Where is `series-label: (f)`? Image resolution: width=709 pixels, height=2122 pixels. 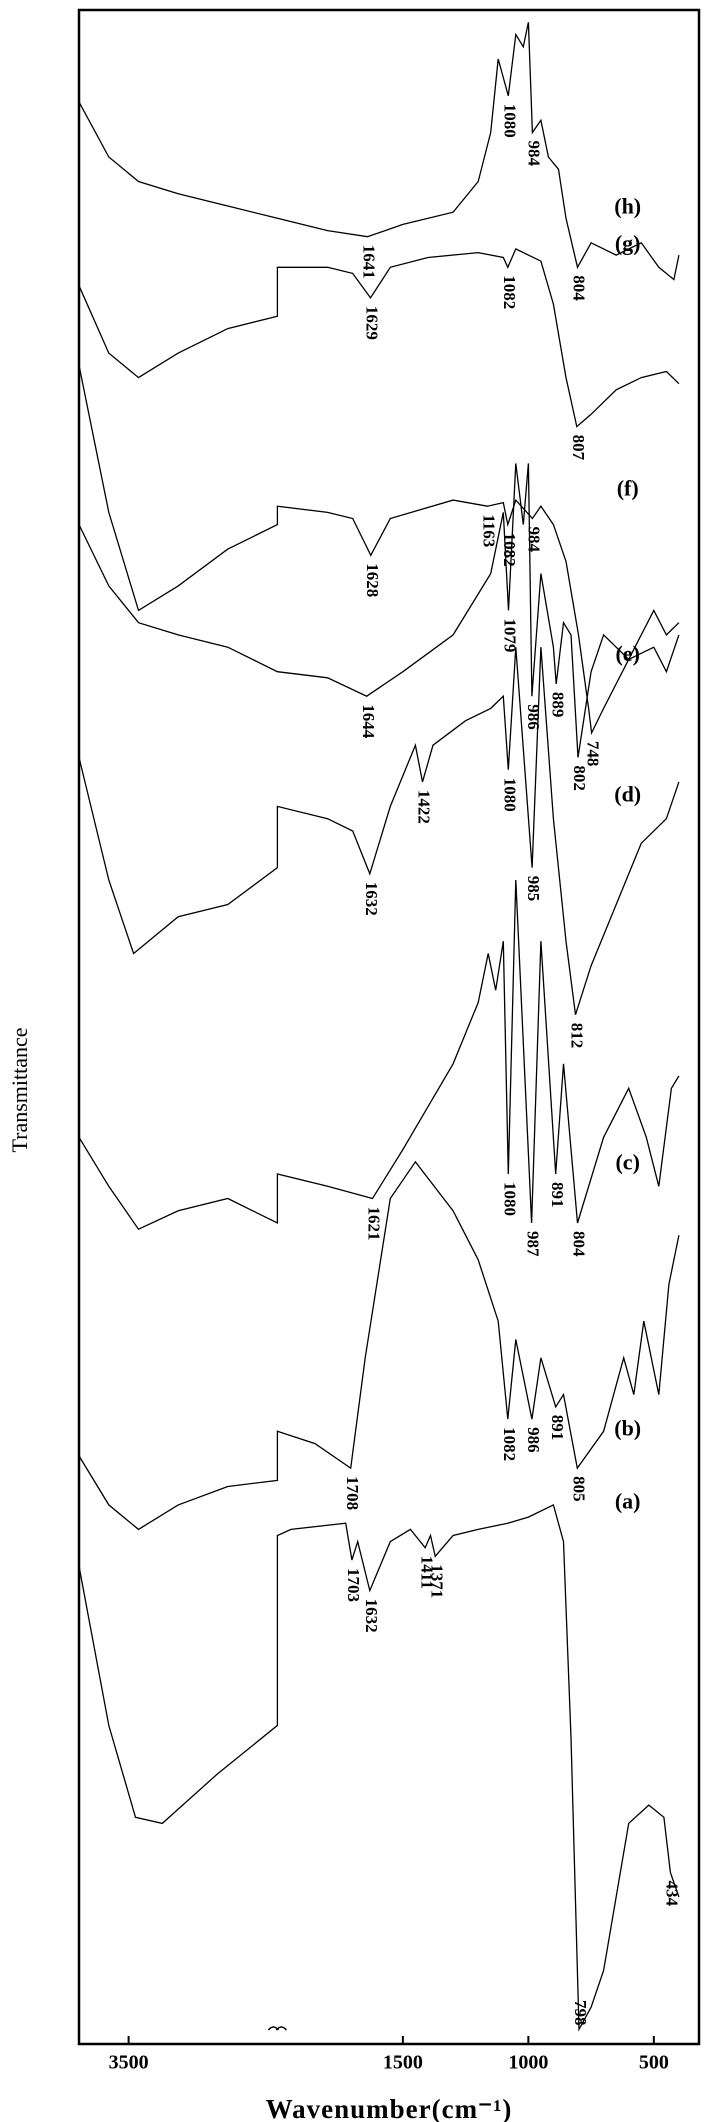 series-label: (f) is located at coordinates (628, 487).